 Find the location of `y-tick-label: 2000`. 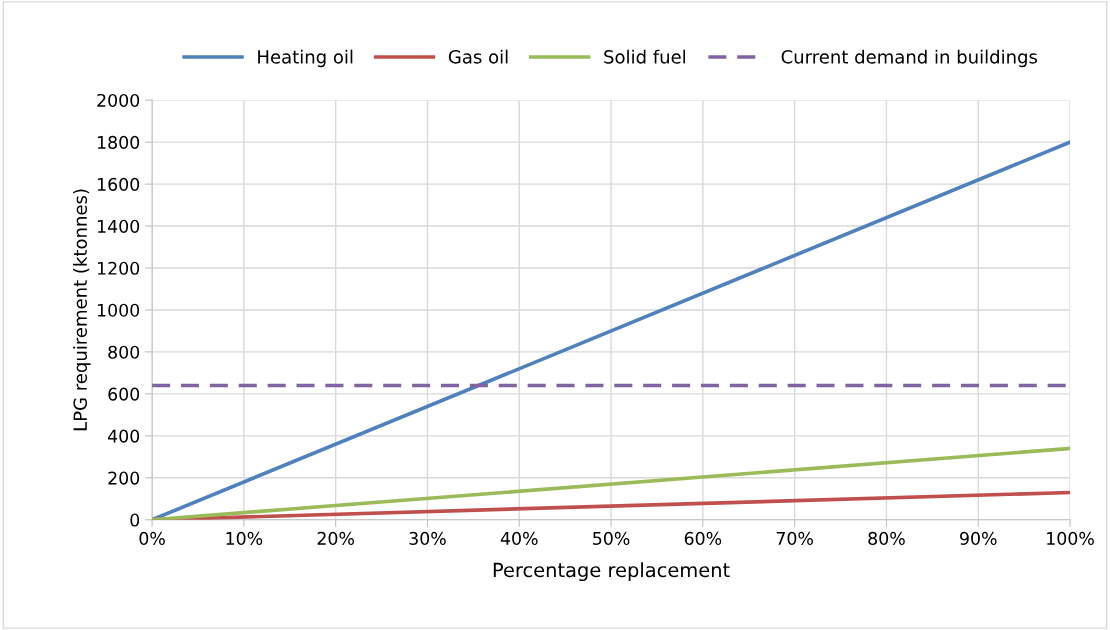

y-tick-label: 2000 is located at coordinates (118, 100).